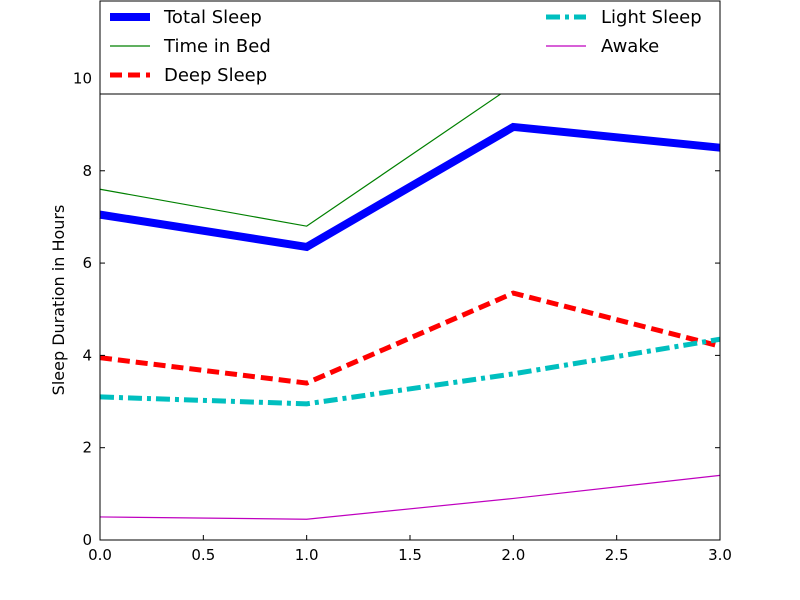  I want to click on legend-label-total-sleep: Total Sleep, so click(212, 17).